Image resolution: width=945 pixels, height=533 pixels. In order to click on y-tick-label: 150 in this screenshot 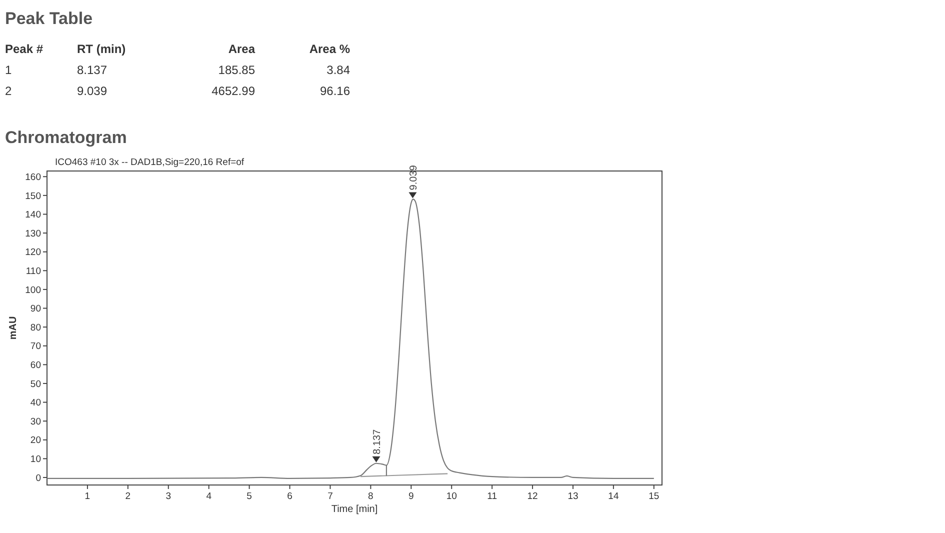, I will do `click(33, 196)`.